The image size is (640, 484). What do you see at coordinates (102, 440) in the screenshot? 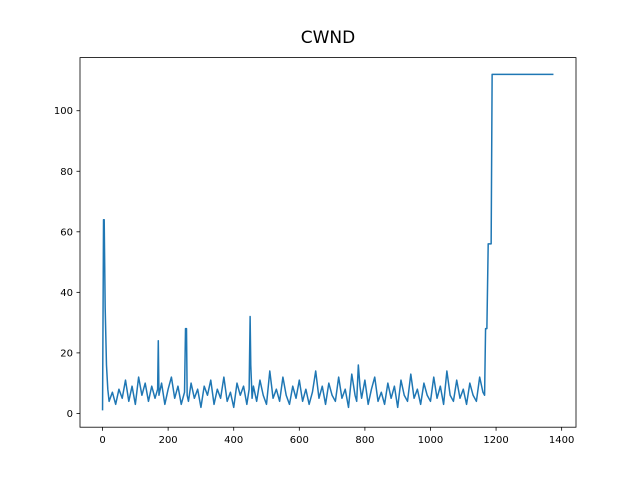
I see `x-tick-label: 0` at bounding box center [102, 440].